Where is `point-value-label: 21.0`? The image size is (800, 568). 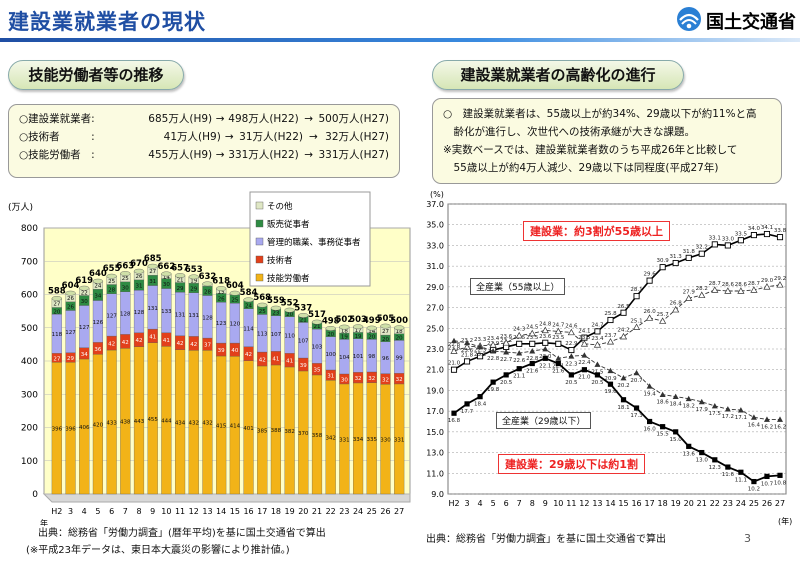 point-value-label: 21.0 is located at coordinates (584, 378).